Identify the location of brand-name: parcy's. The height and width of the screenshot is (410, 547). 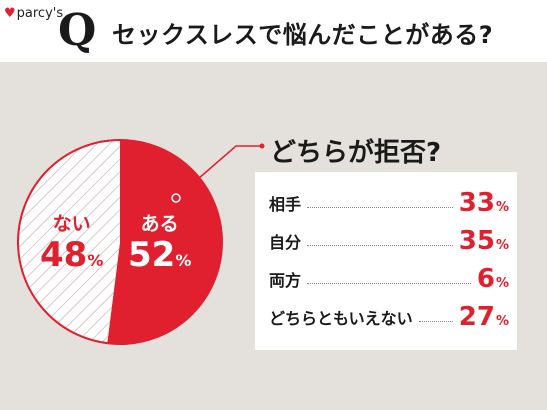
(40, 13).